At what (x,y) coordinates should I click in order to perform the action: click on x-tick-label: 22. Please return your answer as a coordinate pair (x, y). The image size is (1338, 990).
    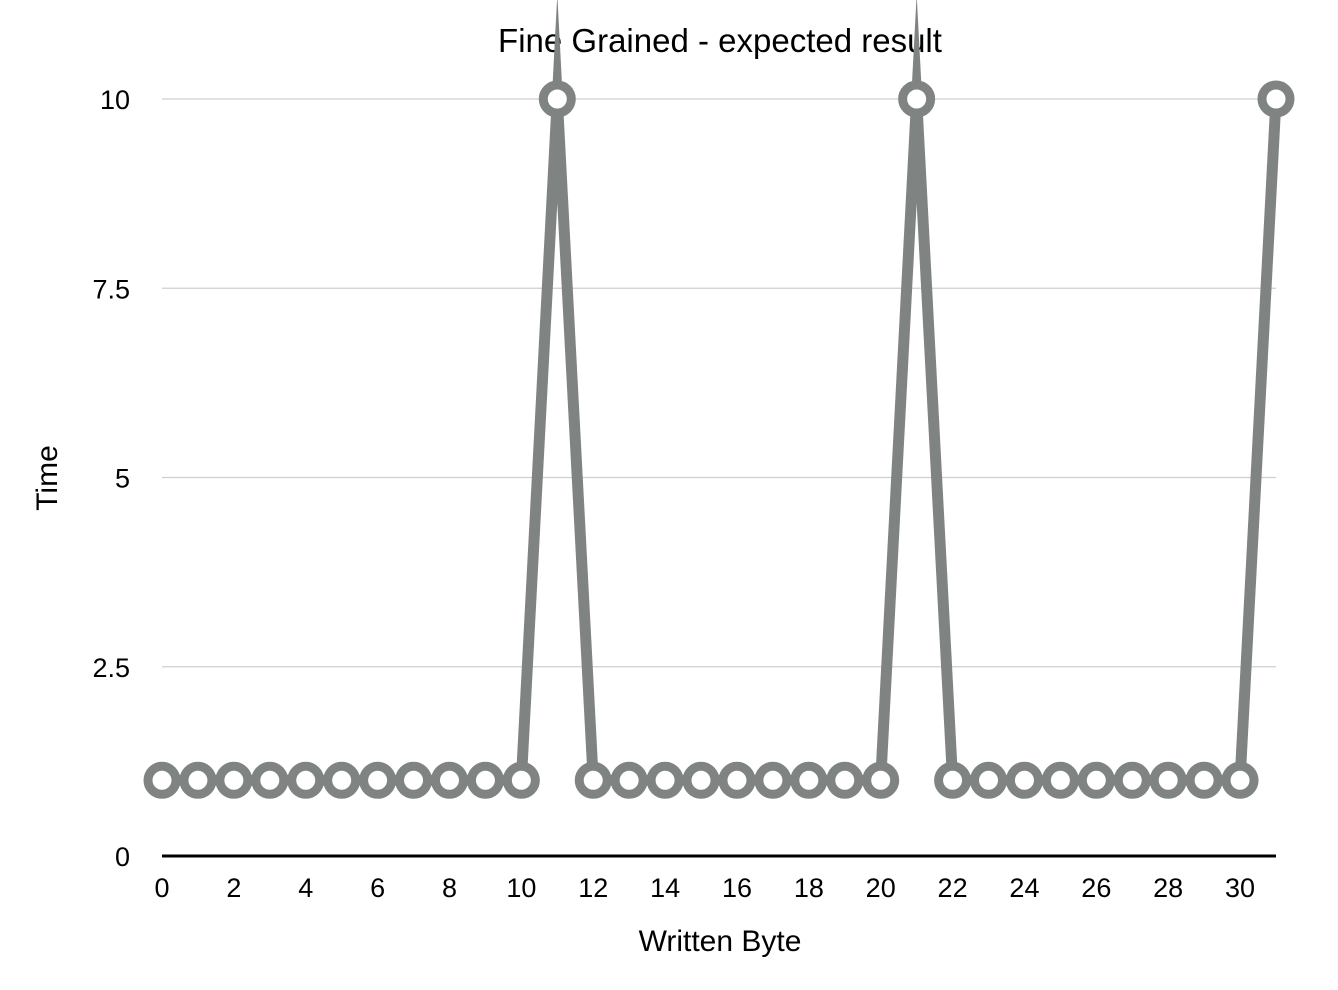
    Looking at the image, I should click on (953, 888).